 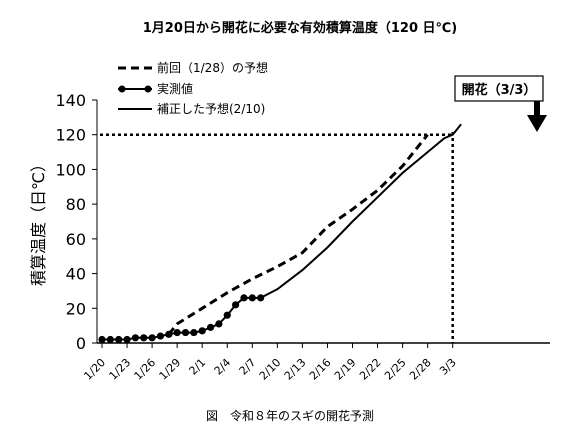 I want to click on x-tick-label: 1/20, so click(x=94, y=369).